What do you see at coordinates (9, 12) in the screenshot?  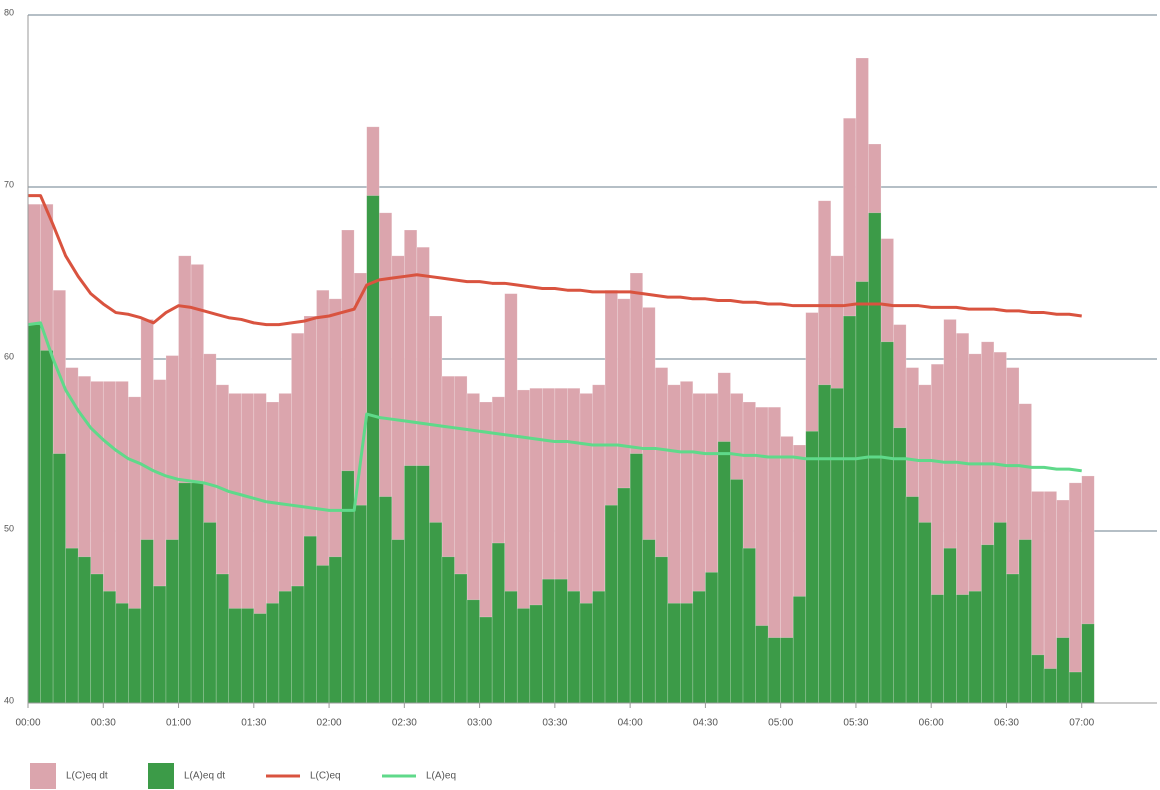 I see `y-tick-label: 80` at bounding box center [9, 12].